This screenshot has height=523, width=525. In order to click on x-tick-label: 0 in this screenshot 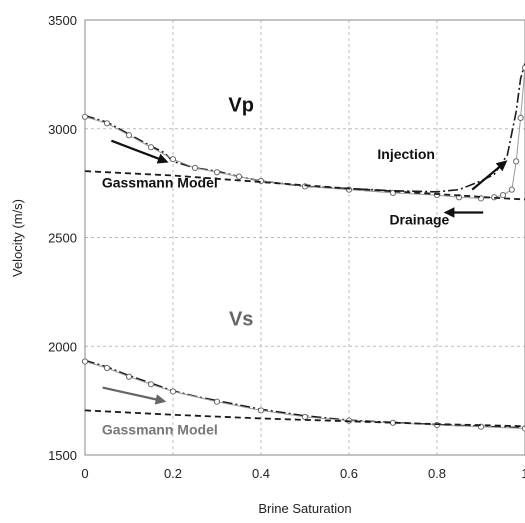, I will do `click(84, 473)`.